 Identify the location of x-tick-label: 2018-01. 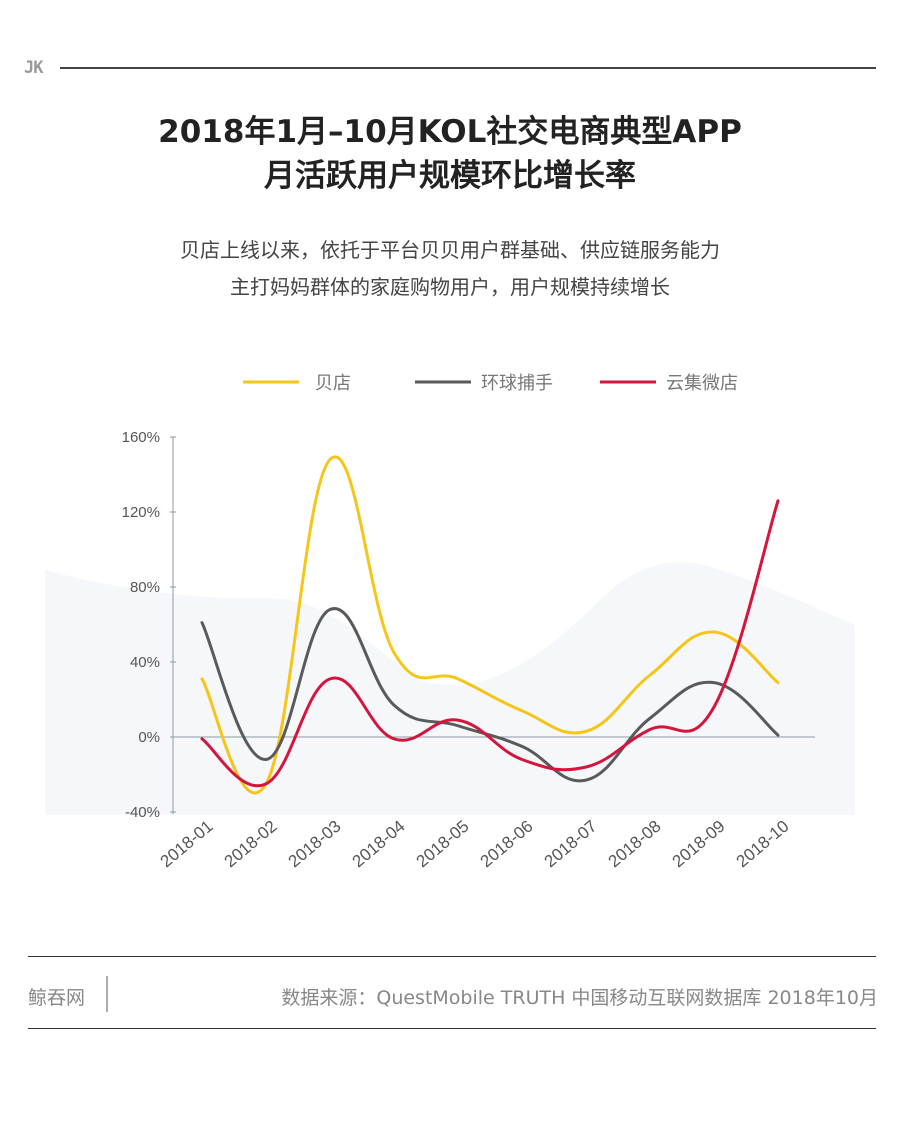
(187, 844).